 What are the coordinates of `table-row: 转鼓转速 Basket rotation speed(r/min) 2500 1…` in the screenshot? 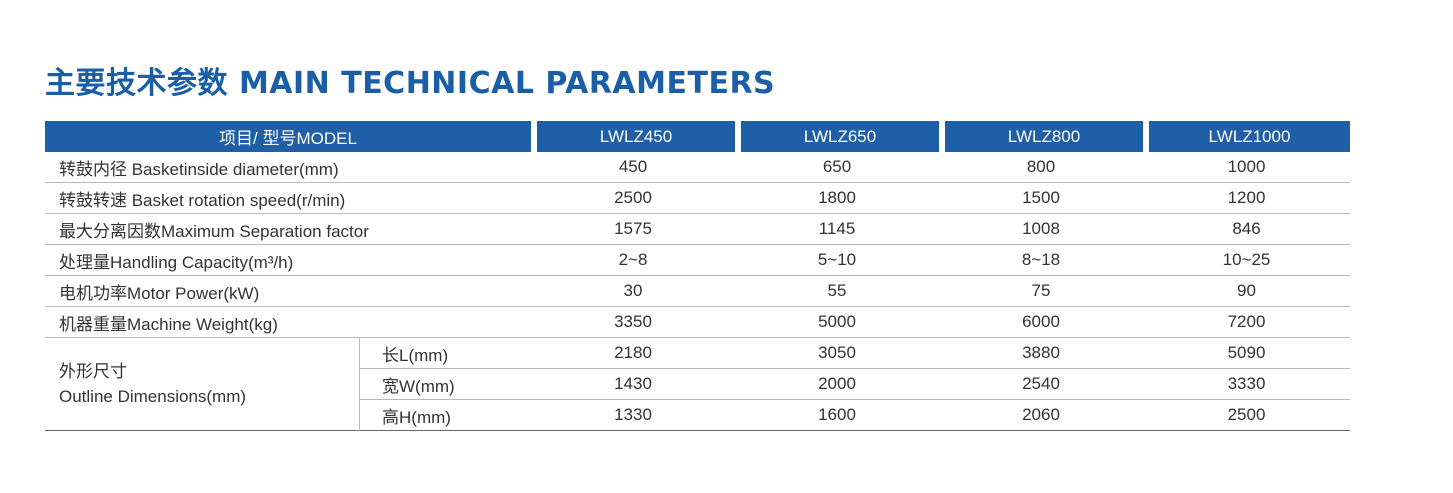 It's located at (697, 198).